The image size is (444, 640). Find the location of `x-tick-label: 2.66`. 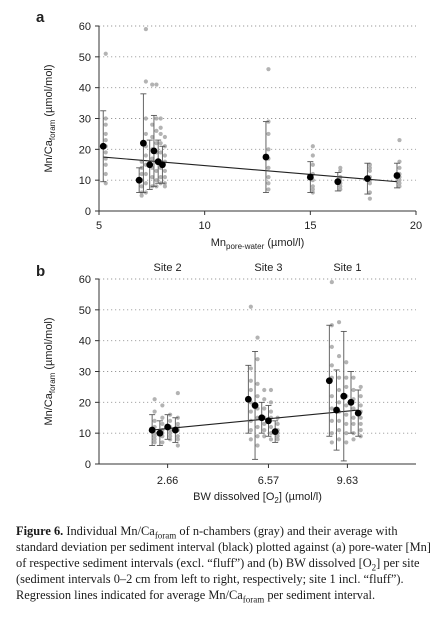

x-tick-label: 2.66 is located at coordinates (167, 481).